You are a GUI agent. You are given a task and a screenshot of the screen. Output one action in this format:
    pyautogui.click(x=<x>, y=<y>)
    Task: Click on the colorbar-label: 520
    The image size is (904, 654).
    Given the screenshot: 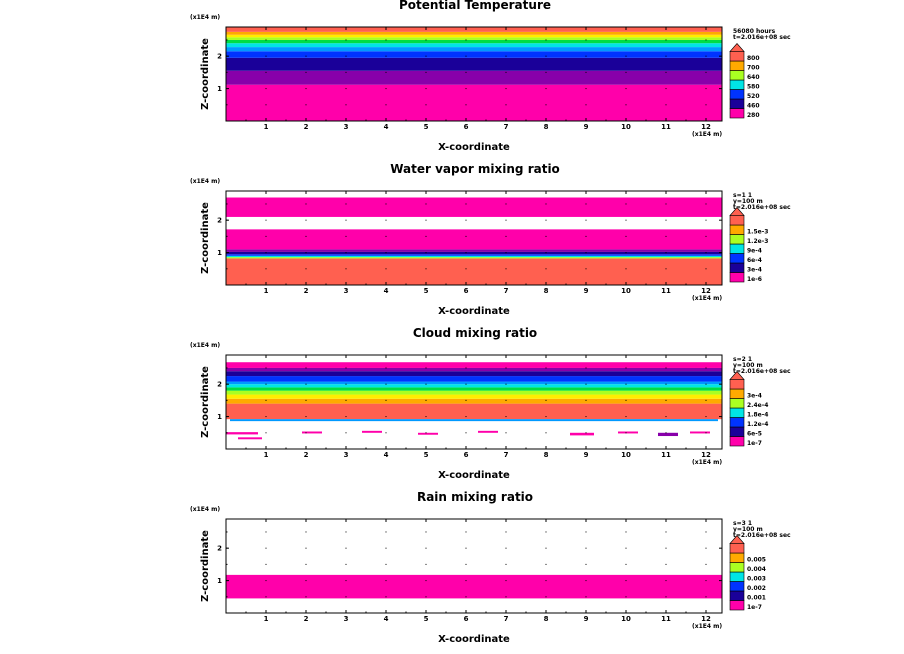 What is the action you would take?
    pyautogui.click(x=753, y=96)
    